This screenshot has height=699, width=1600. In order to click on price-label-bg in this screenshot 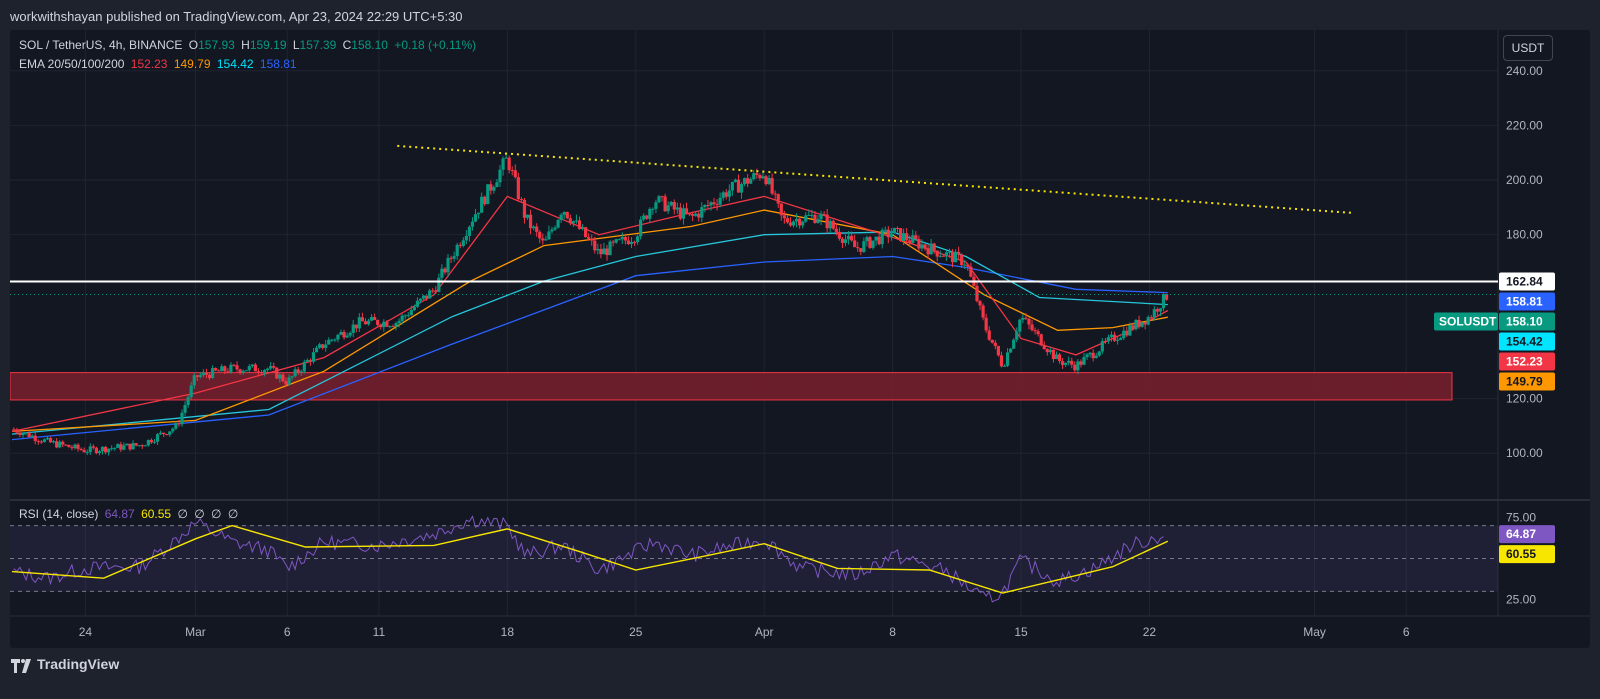, I will do `click(1527, 361)`.